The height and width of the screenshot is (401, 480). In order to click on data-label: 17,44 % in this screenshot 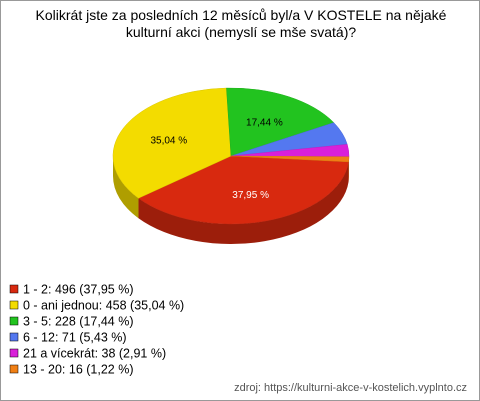, I will do `click(264, 123)`.